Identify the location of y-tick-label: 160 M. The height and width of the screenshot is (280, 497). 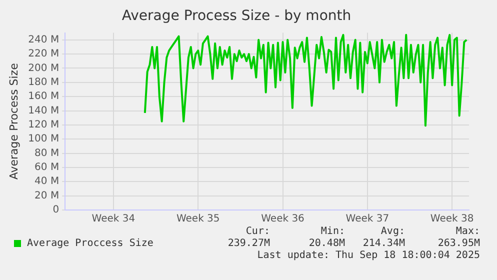
(44, 96).